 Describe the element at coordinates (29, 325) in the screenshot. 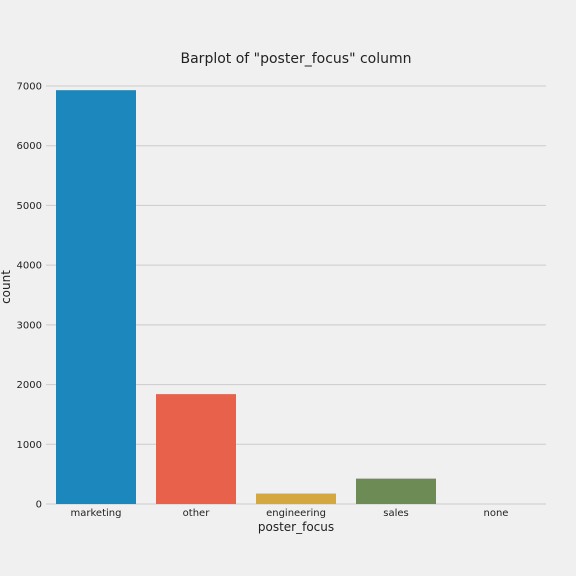

I see `y-tick-label-3: 3000` at that location.